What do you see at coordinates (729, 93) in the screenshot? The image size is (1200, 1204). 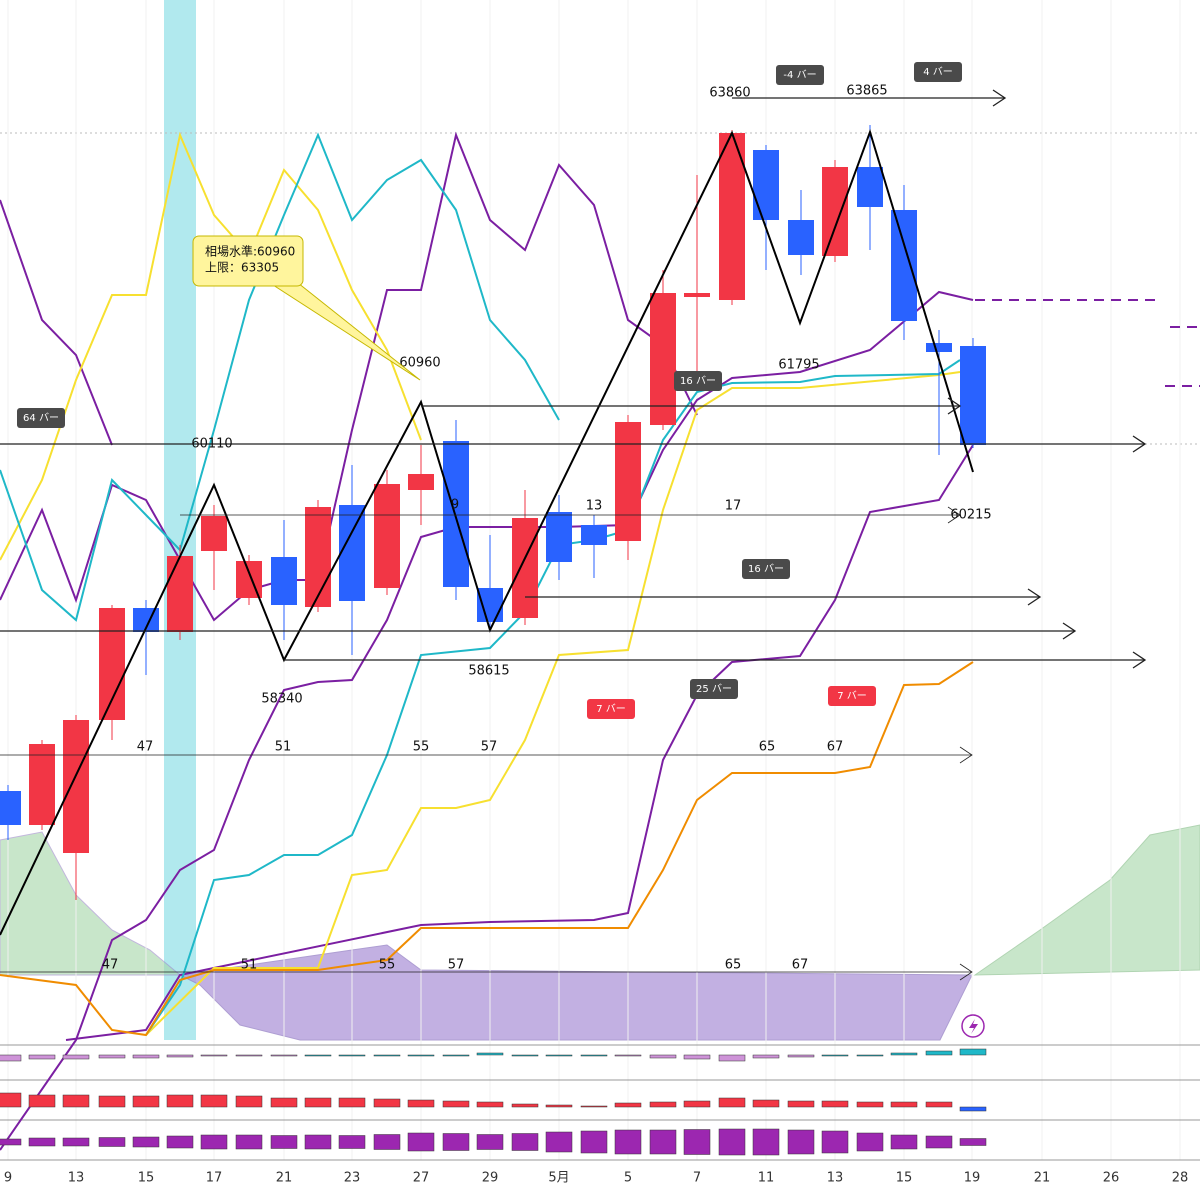 I see `price-label: 63860` at bounding box center [729, 93].